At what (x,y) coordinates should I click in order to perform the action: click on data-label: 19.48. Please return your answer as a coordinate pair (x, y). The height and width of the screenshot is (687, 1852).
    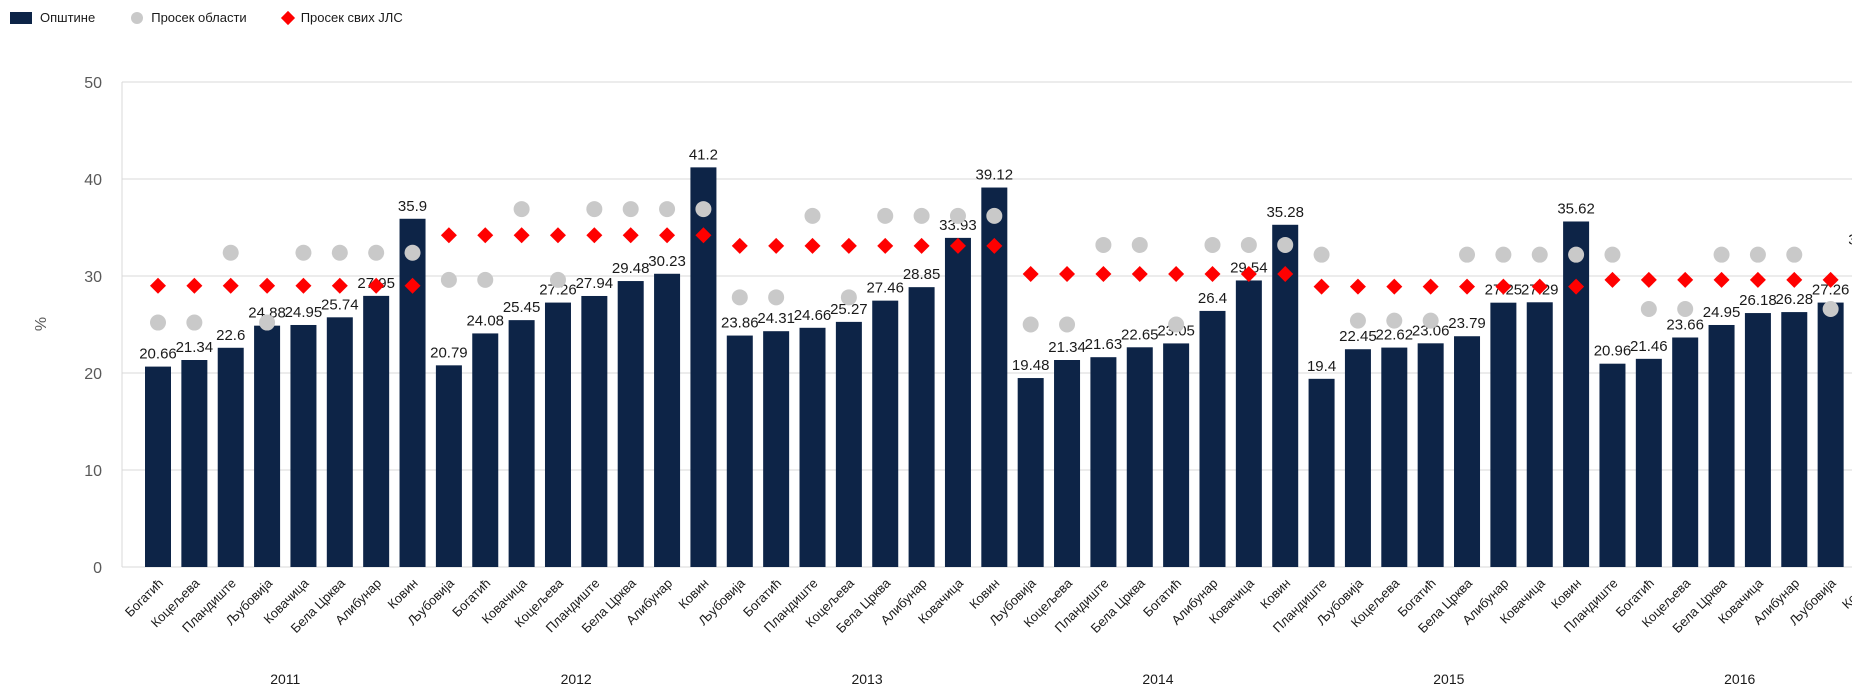
    Looking at the image, I should click on (1031, 365).